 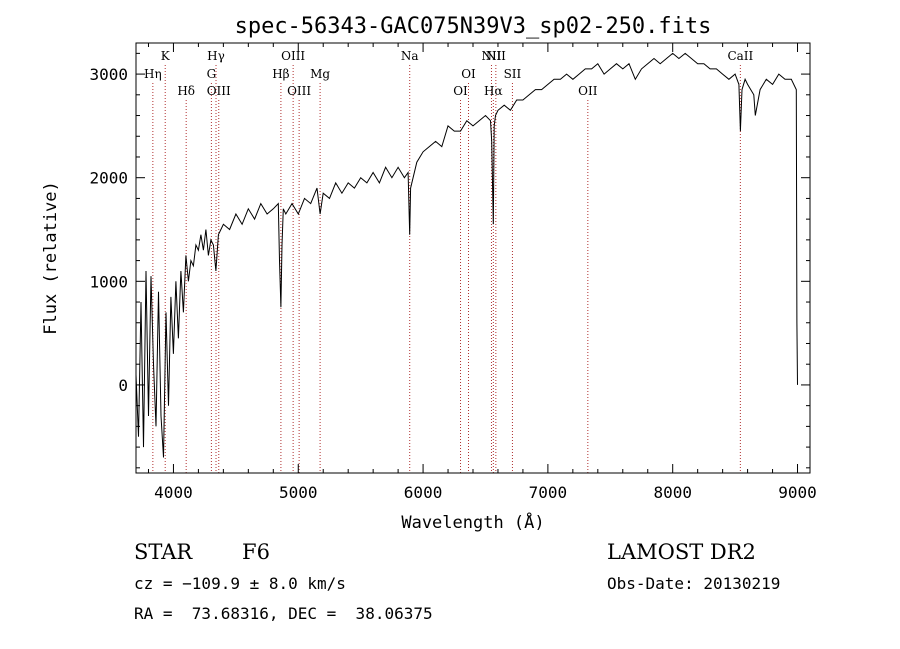 I want to click on line-label: Hη, so click(x=153, y=74).